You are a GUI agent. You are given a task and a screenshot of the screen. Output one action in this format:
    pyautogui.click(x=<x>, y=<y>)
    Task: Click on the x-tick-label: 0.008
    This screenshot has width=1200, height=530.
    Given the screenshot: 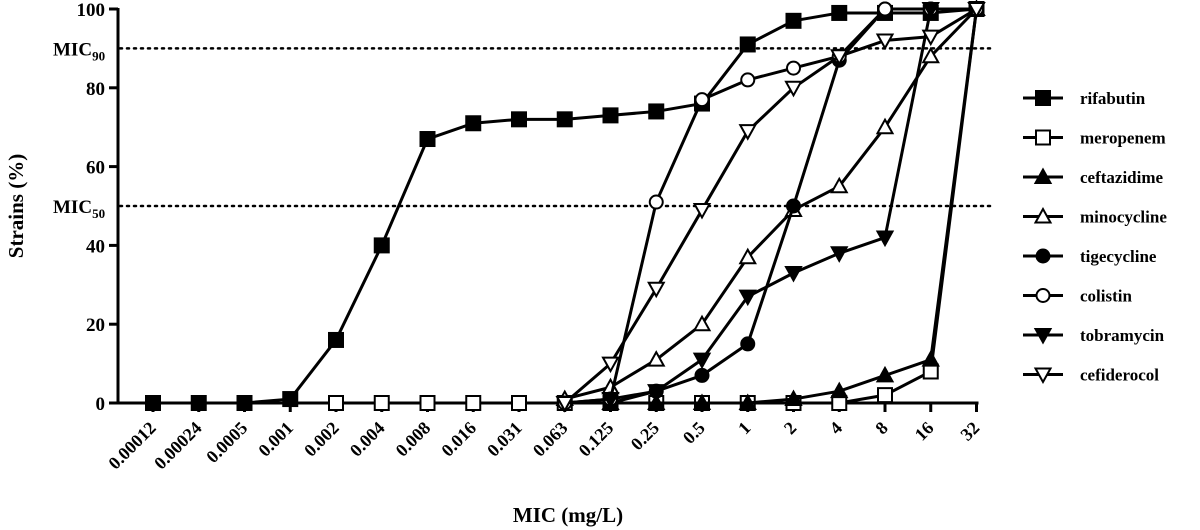 What is the action you would take?
    pyautogui.click(x=413, y=439)
    